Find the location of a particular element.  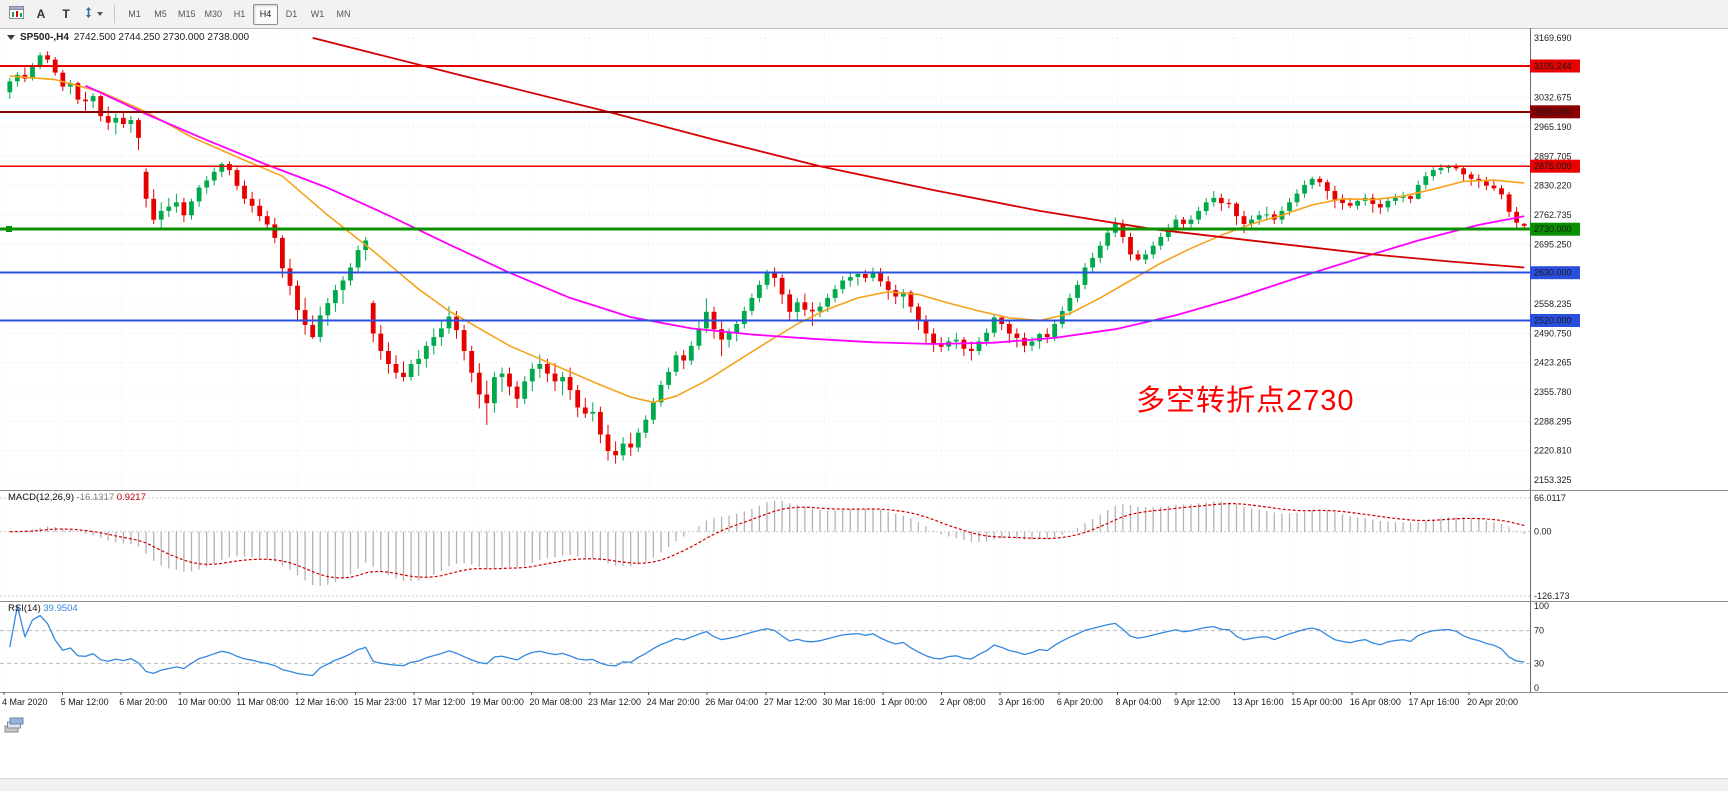

chevron-down-icon is located at coordinates (100, 14).